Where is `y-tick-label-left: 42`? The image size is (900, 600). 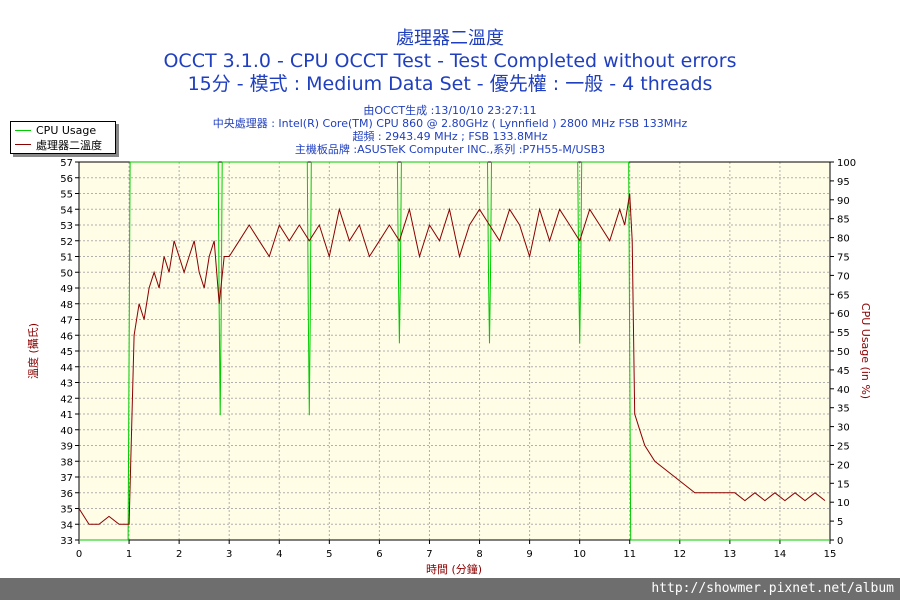 y-tick-label-left: 42 is located at coordinates (66, 399).